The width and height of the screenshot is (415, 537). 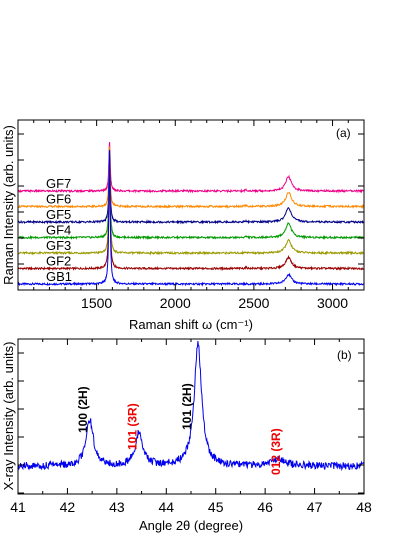 What do you see at coordinates (59, 276) in the screenshot?
I see `sample-label-gb1: GB1` at bounding box center [59, 276].